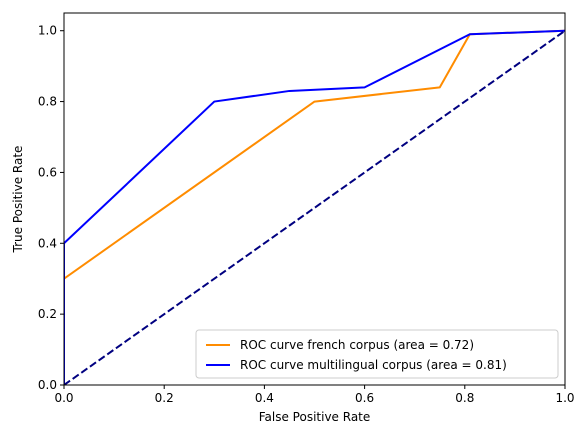 The width and height of the screenshot is (576, 431). Describe the element at coordinates (315, 417) in the screenshot. I see `x-axis-label: False Positive Rate` at that location.